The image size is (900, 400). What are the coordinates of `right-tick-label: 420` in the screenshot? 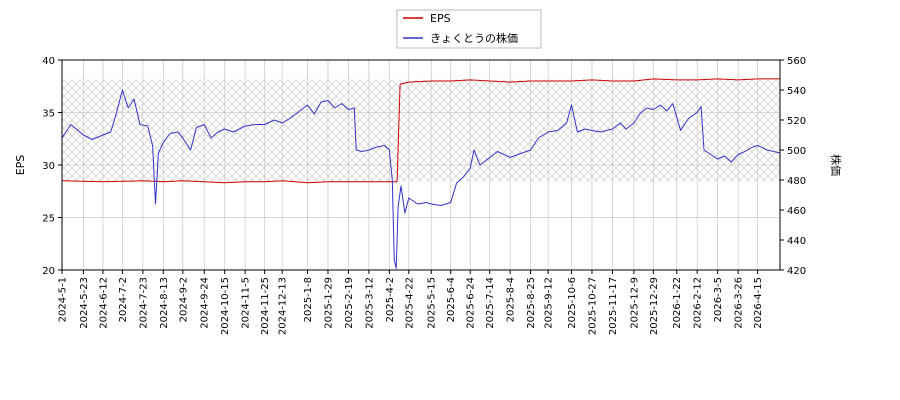 It's located at (796, 271).